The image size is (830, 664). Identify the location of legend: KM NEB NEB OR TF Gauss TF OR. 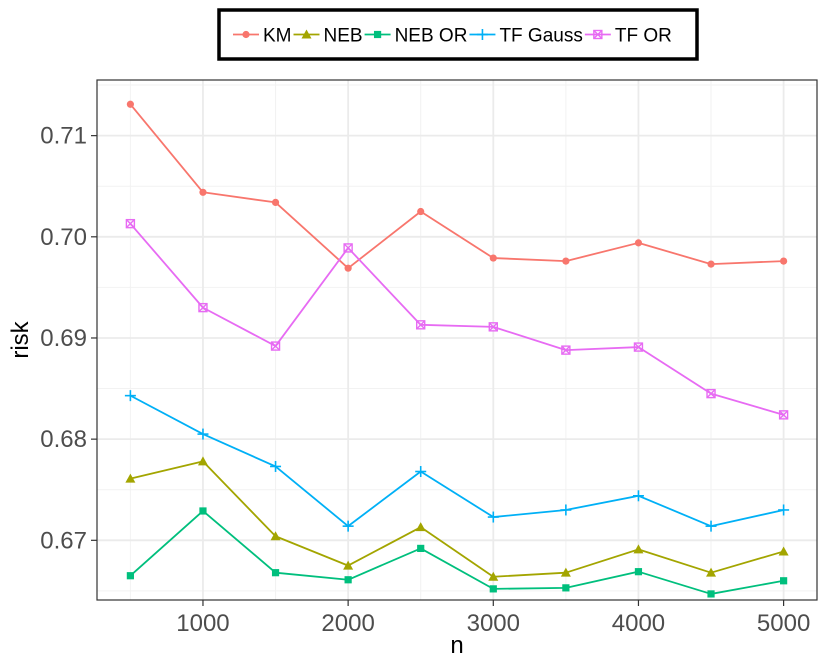
(458, 34).